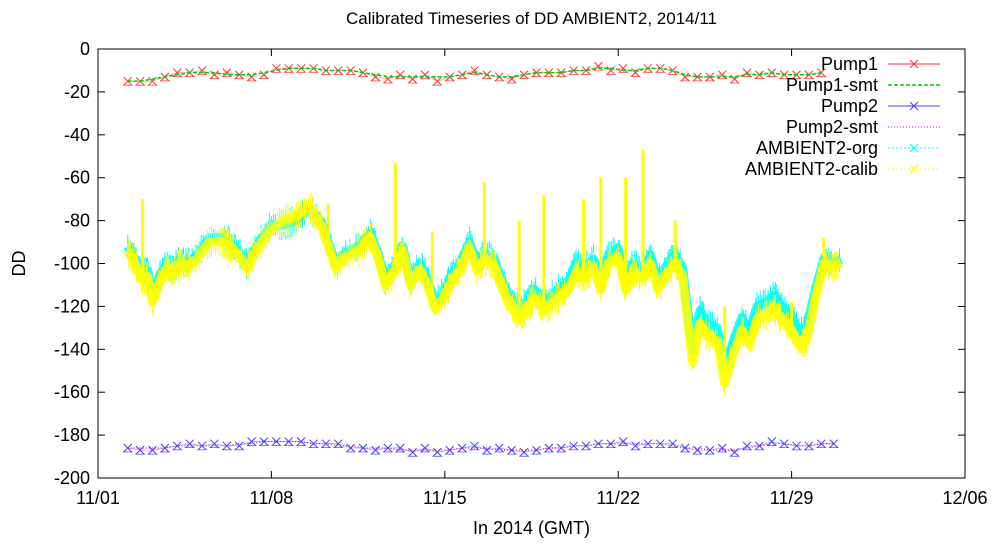 This screenshot has height=552, width=998. Describe the element at coordinates (19, 264) in the screenshot. I see `y-axis-label: DD` at that location.